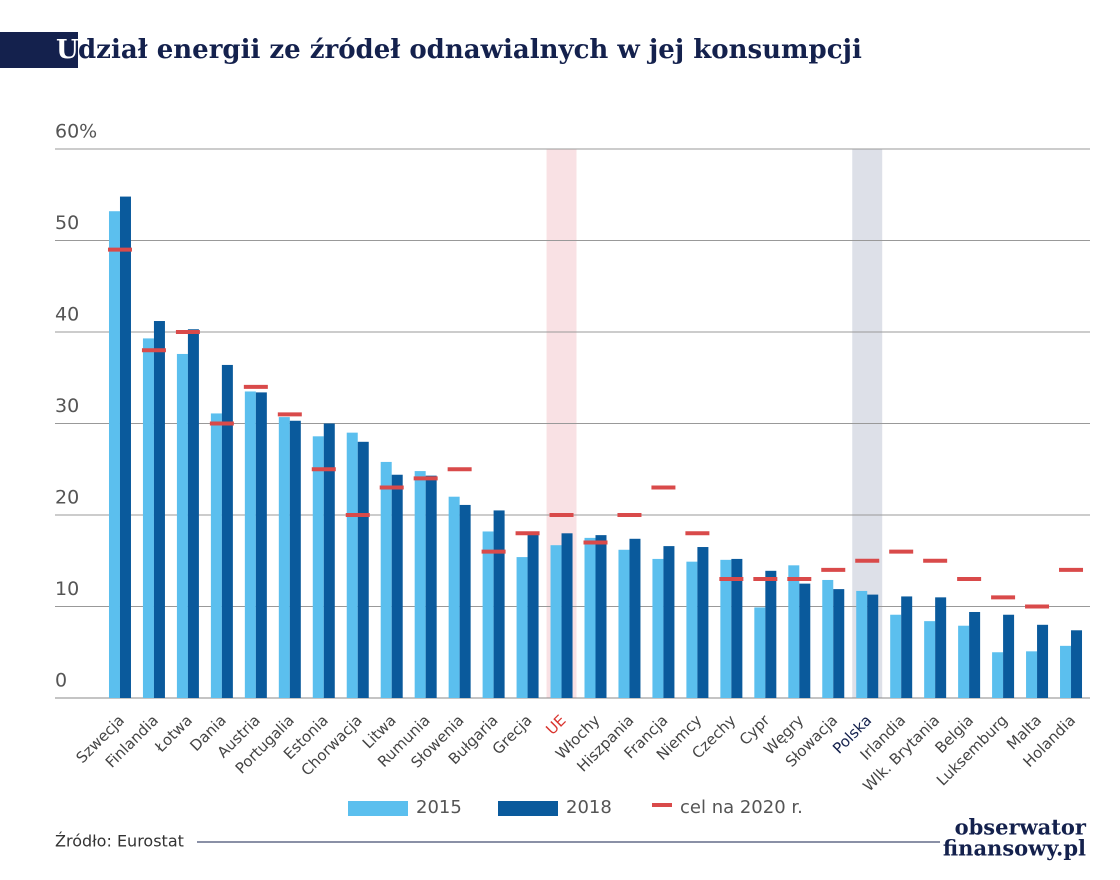  I want to click on source: Źródło: Eurostat, so click(119, 841).